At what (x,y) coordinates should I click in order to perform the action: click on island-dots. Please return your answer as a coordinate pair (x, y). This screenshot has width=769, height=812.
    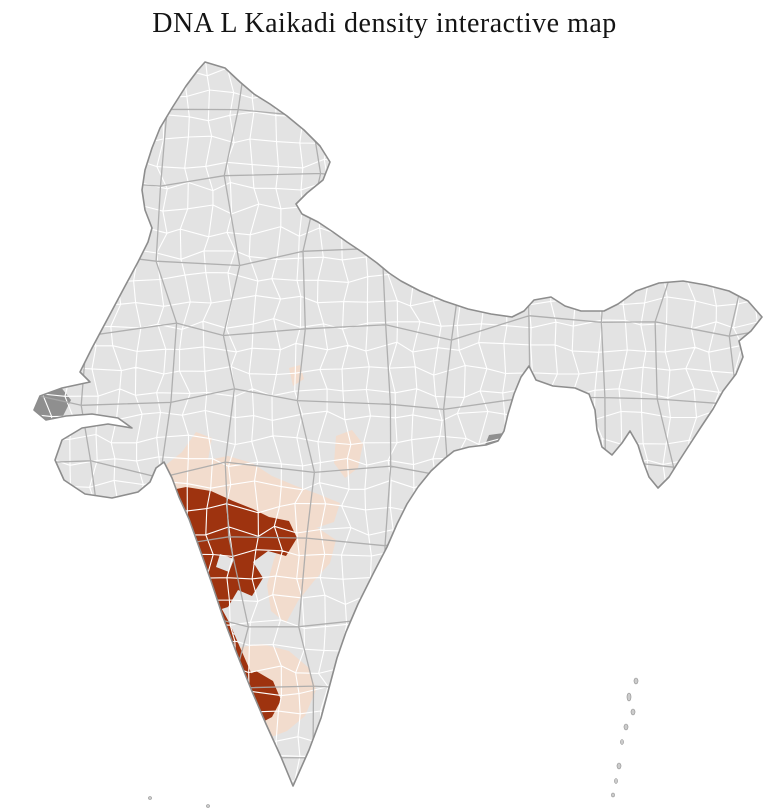
    Looking at the image, I should click on (393, 742).